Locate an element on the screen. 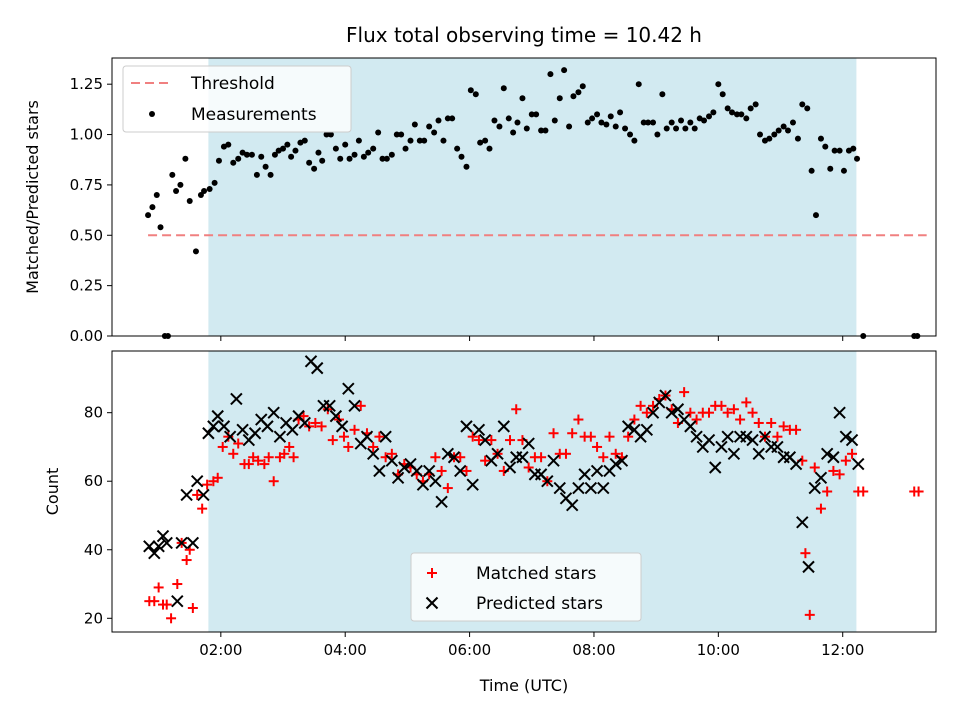  x-tick-label: 10:00 is located at coordinates (718, 650).